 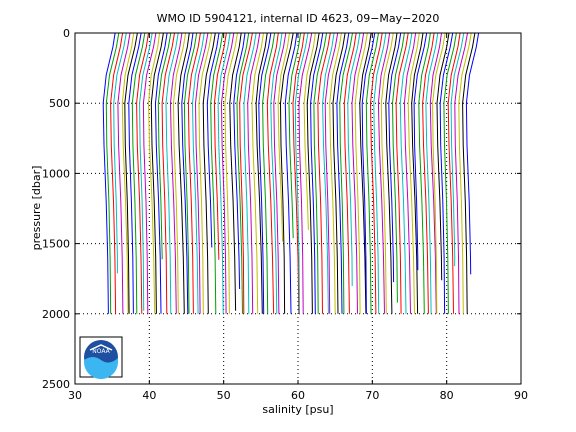 I want to click on x-tick-label: 70, so click(x=372, y=395).